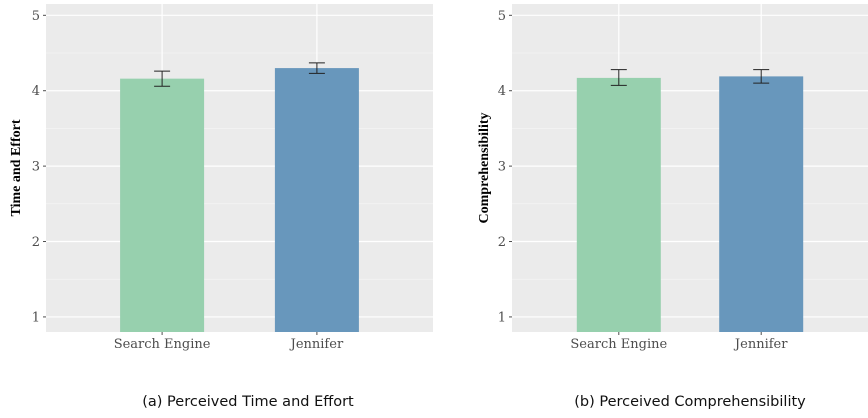 The width and height of the screenshot is (868, 418). I want to click on y-axis-label: Comprehensibility, so click(484, 168).